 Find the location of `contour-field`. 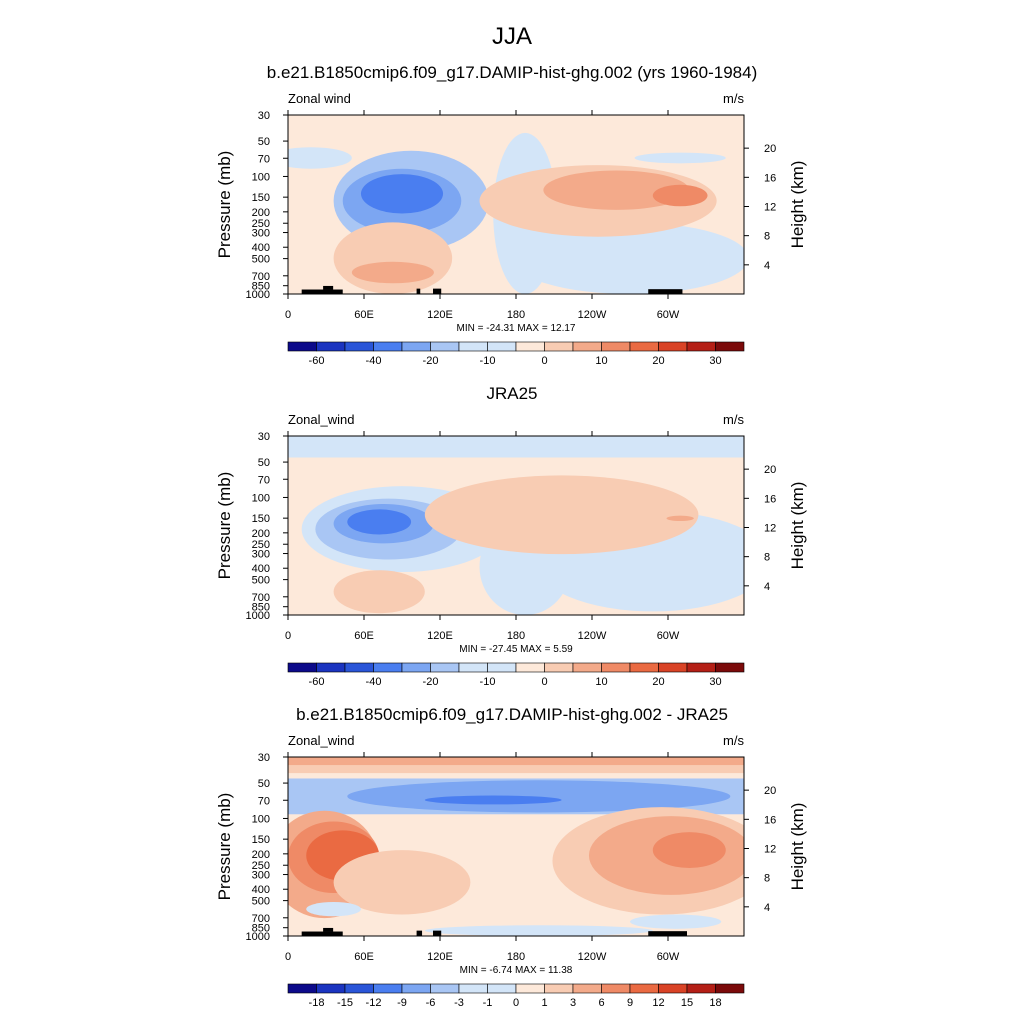

contour-field is located at coordinates (516, 846).